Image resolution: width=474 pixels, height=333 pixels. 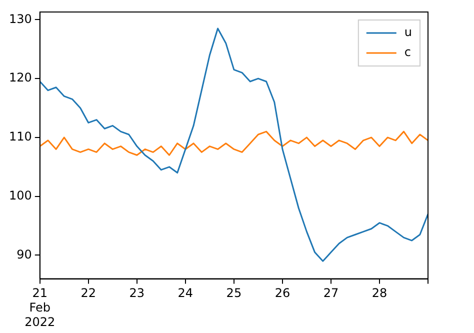 What do you see at coordinates (88, 293) in the screenshot?
I see `x-tick-label: 22` at bounding box center [88, 293].